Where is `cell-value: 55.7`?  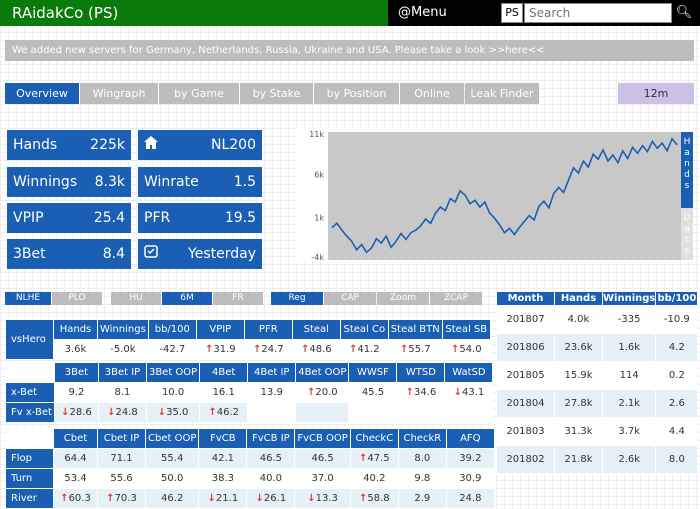 cell-value: 55.7 is located at coordinates (419, 349).